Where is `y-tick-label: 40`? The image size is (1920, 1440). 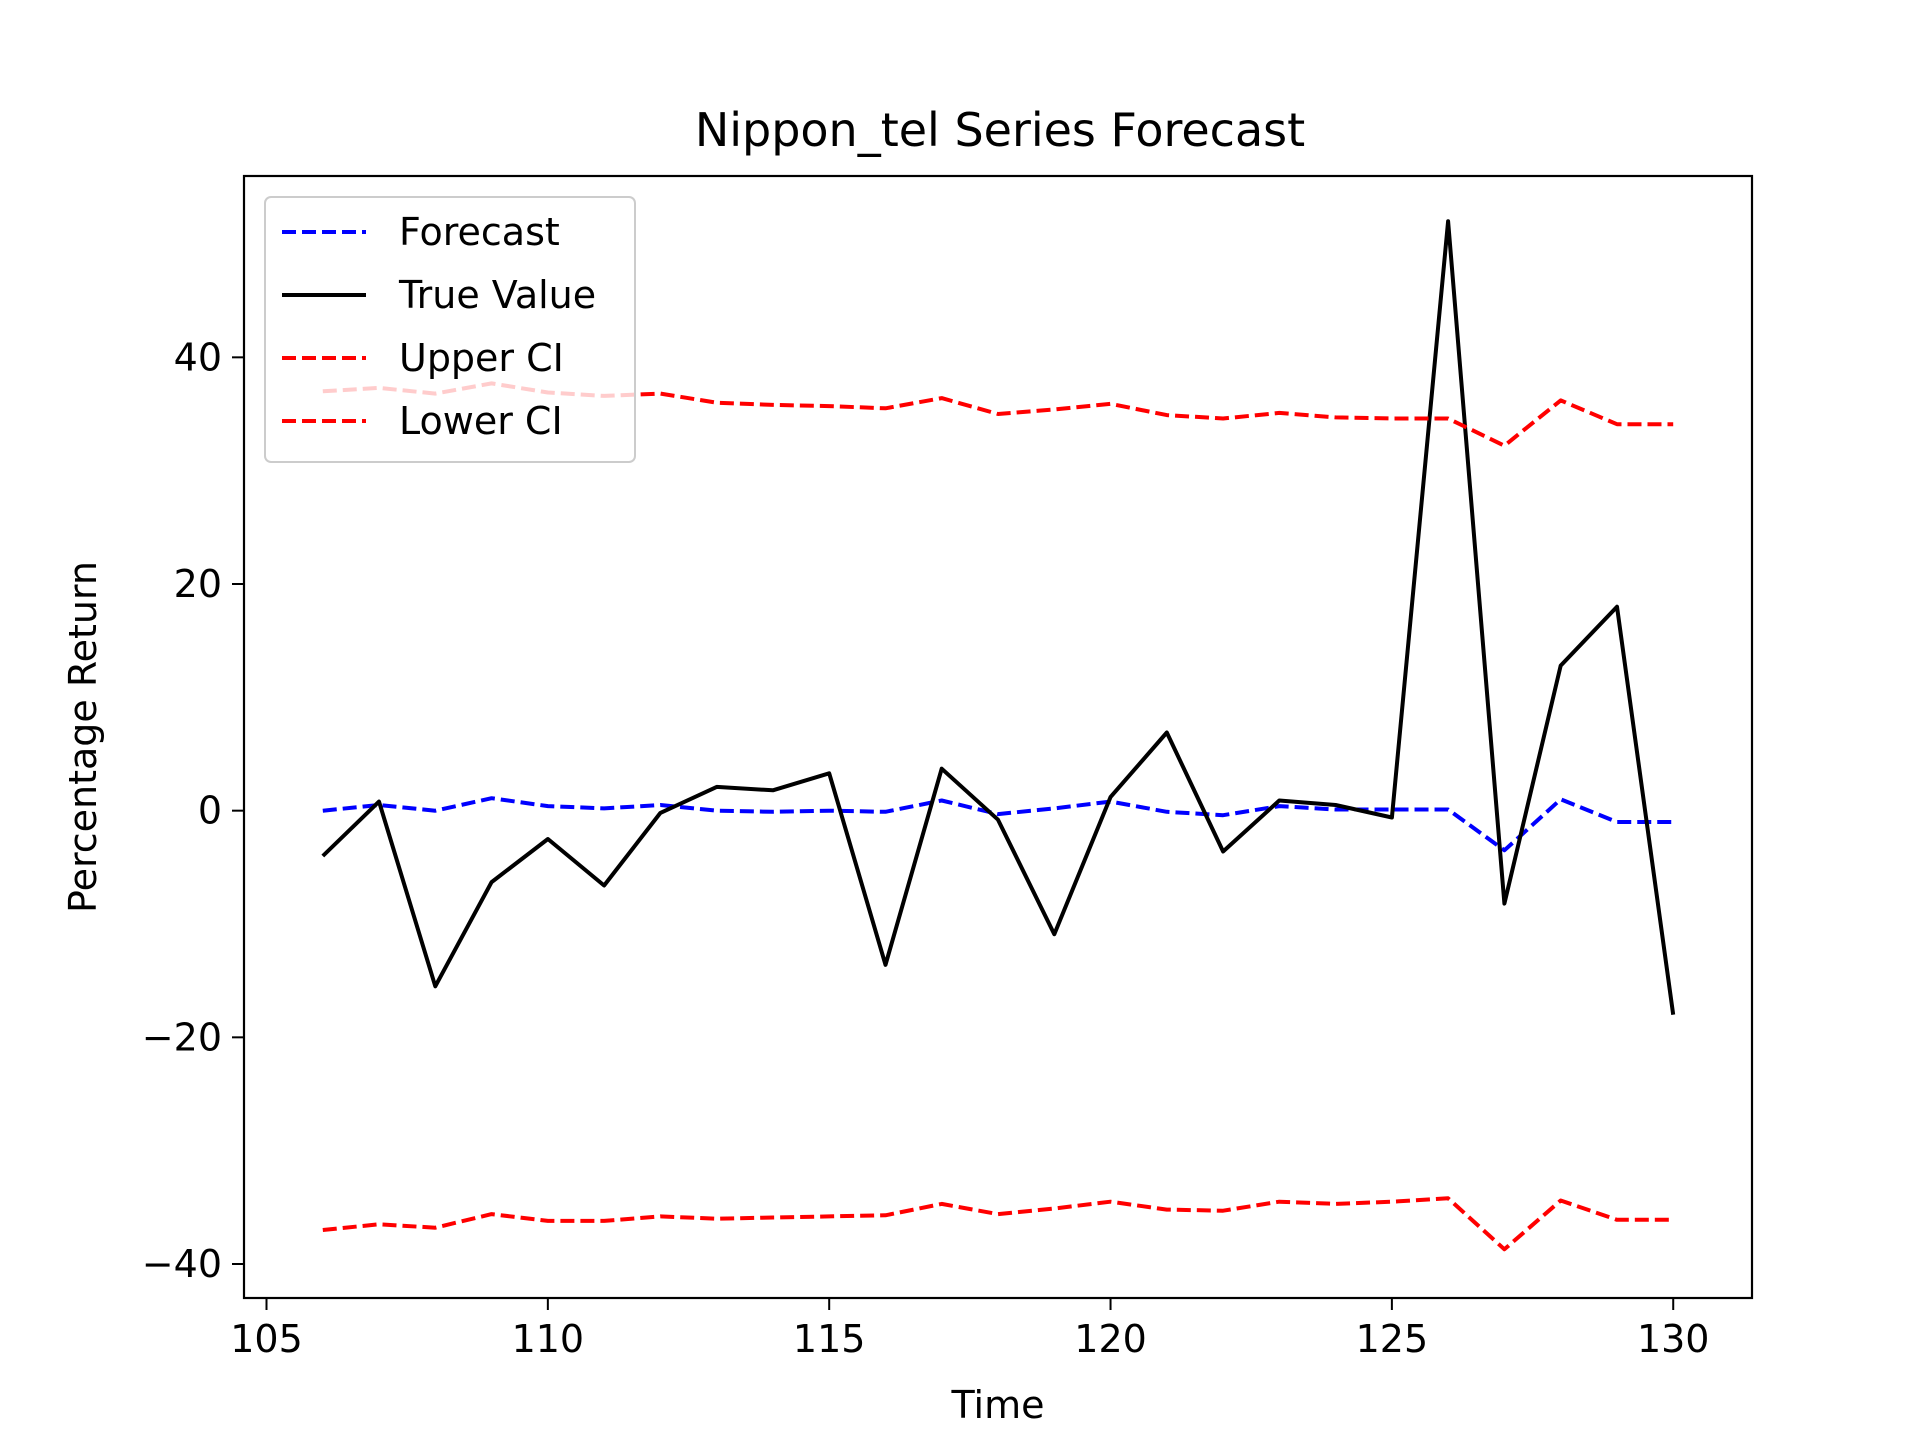 y-tick-label: 40 is located at coordinates (198, 357).